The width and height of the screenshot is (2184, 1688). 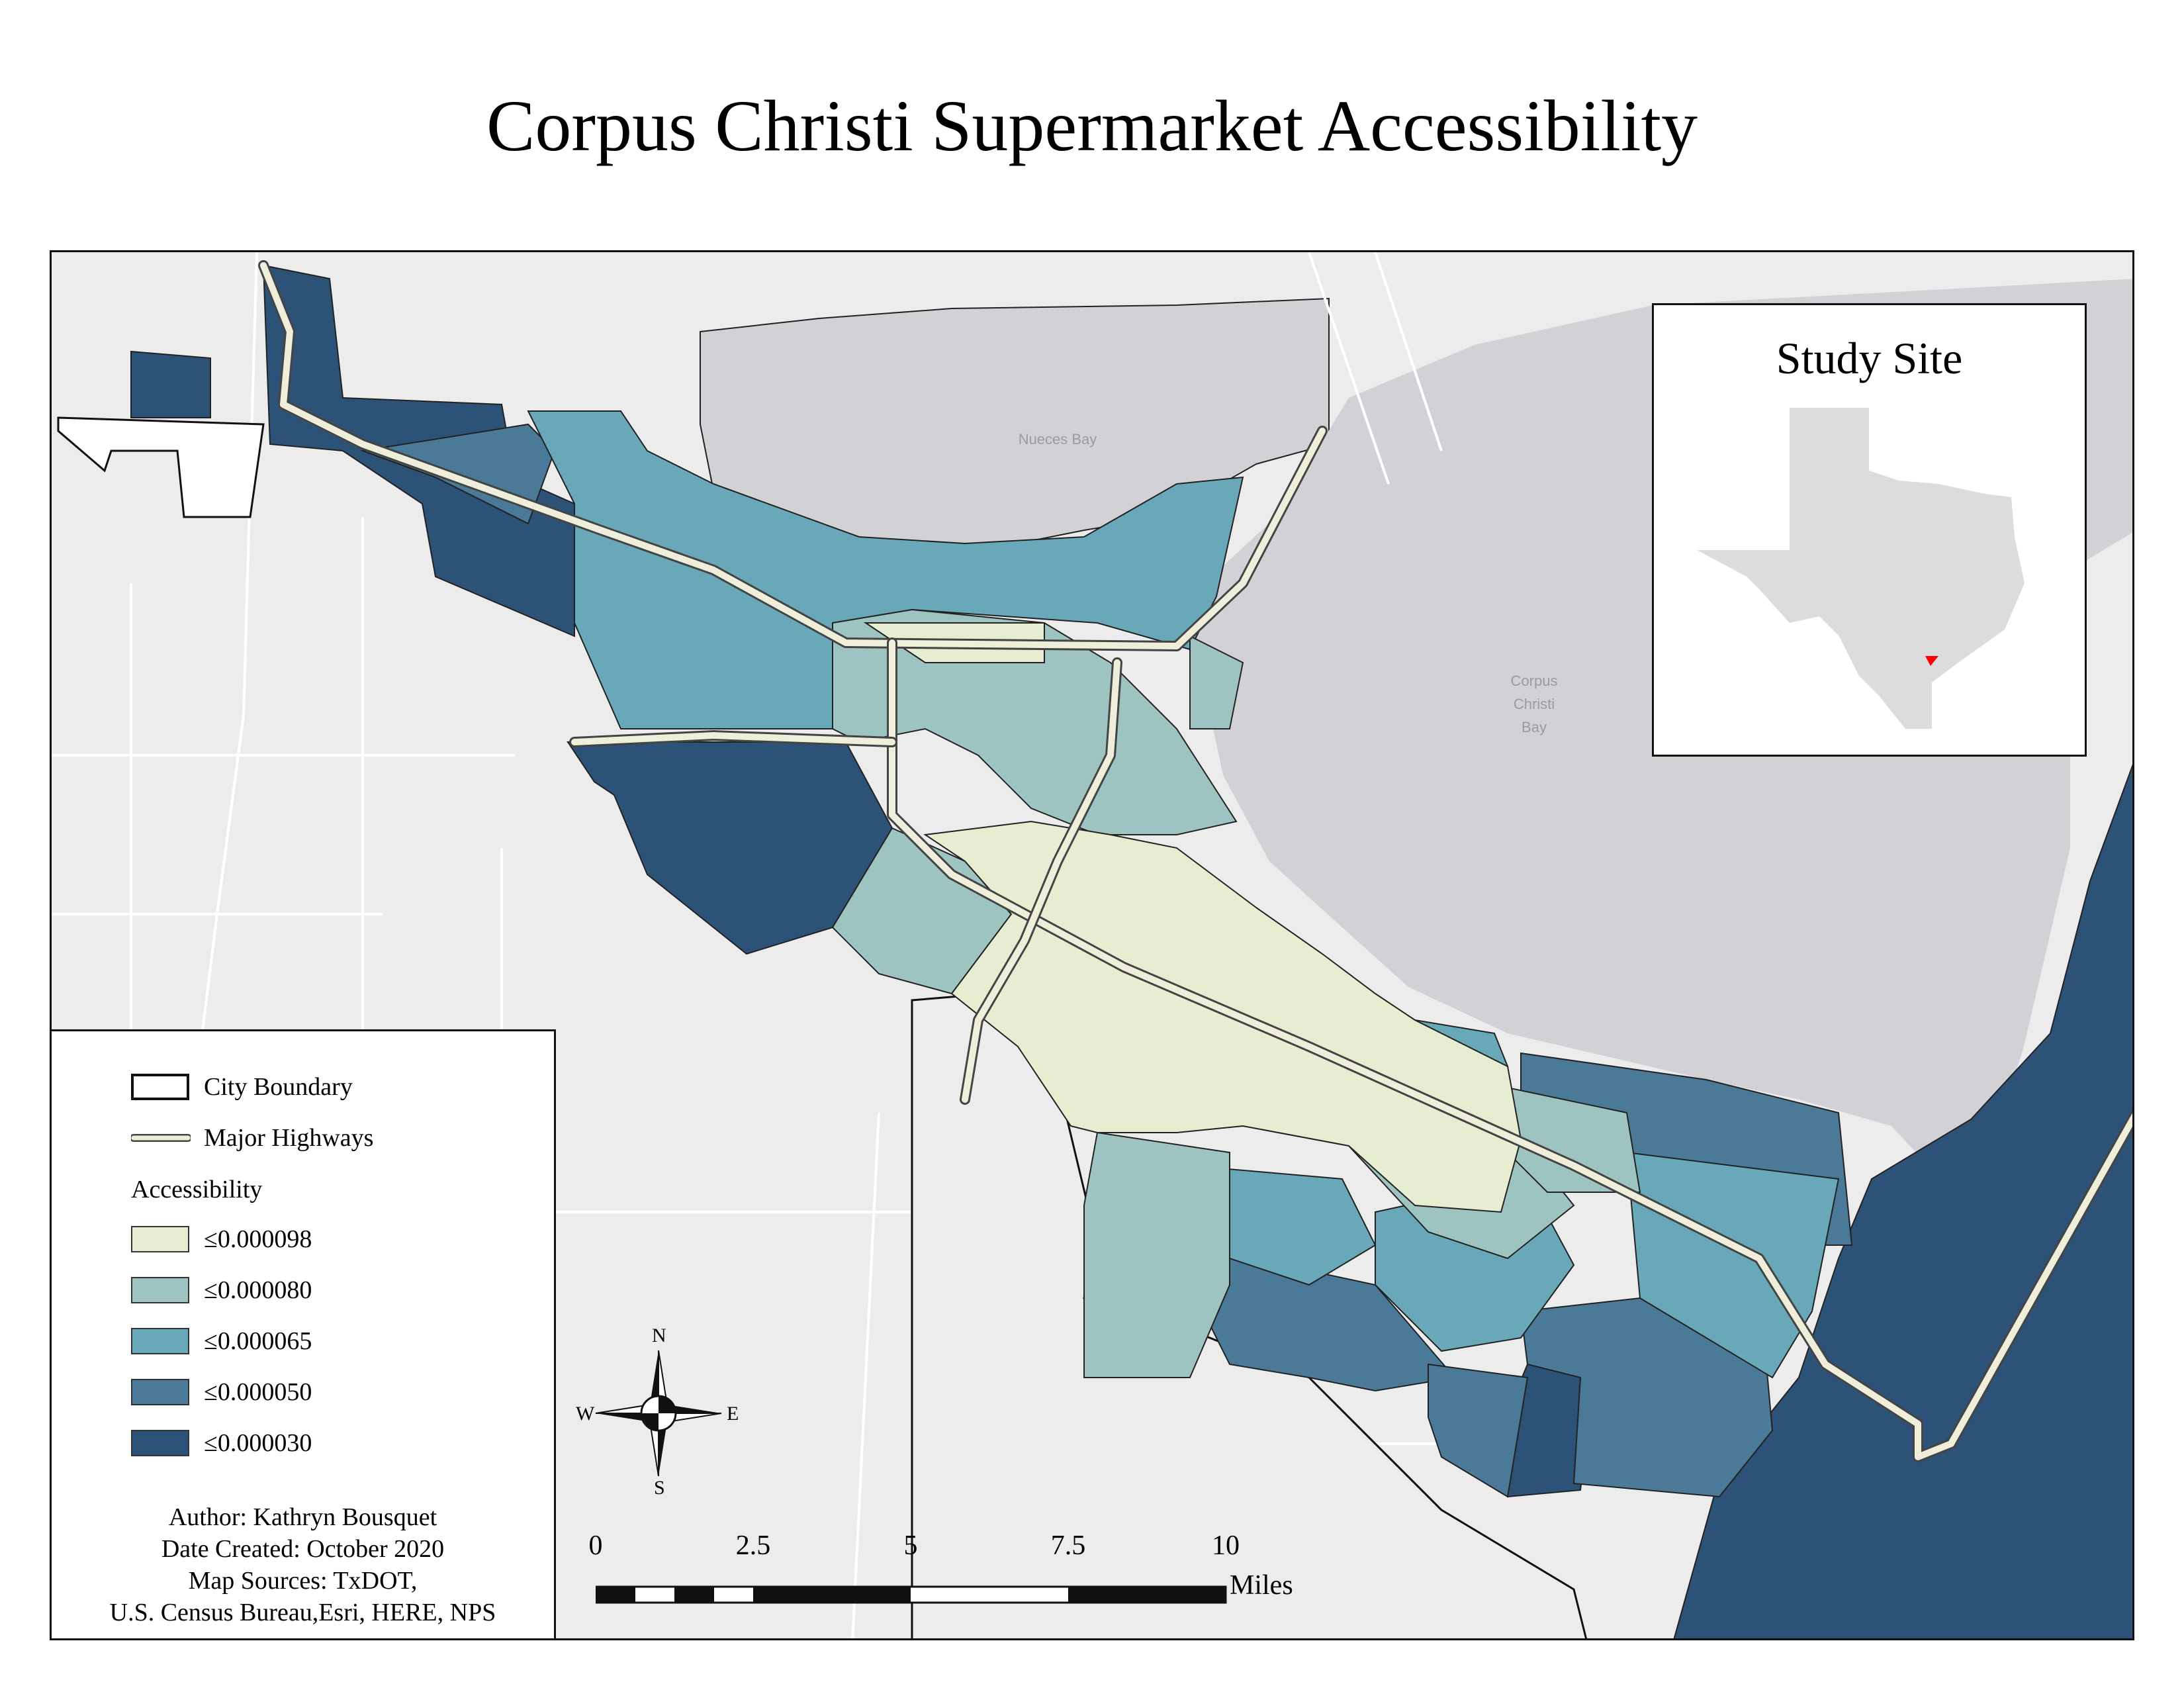 What do you see at coordinates (161, 1138) in the screenshot?
I see `highway-swatch` at bounding box center [161, 1138].